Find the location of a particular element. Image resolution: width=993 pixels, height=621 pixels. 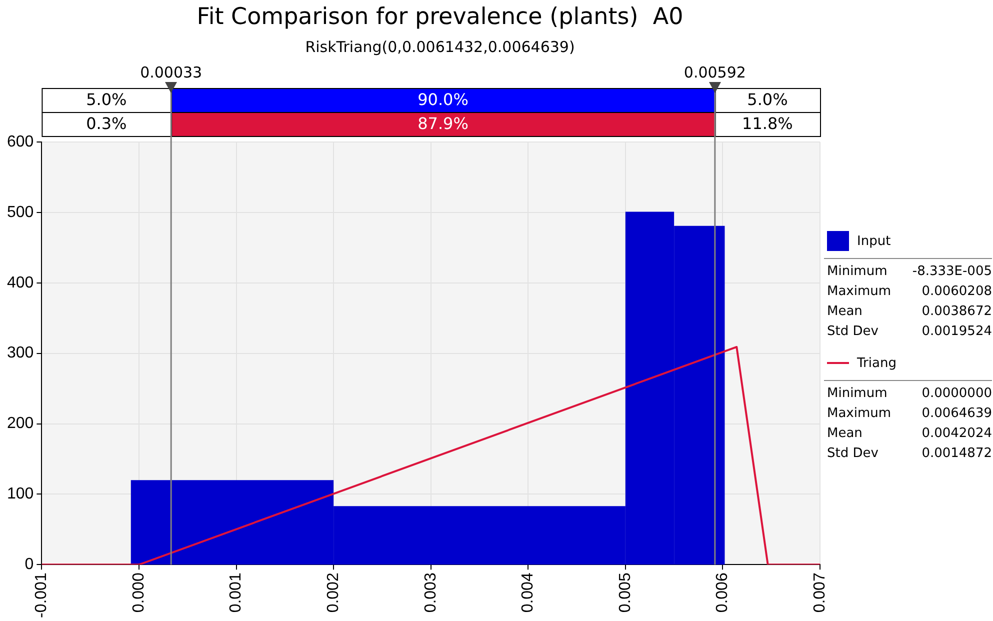

text: 0.3% is located at coordinates (106, 124).